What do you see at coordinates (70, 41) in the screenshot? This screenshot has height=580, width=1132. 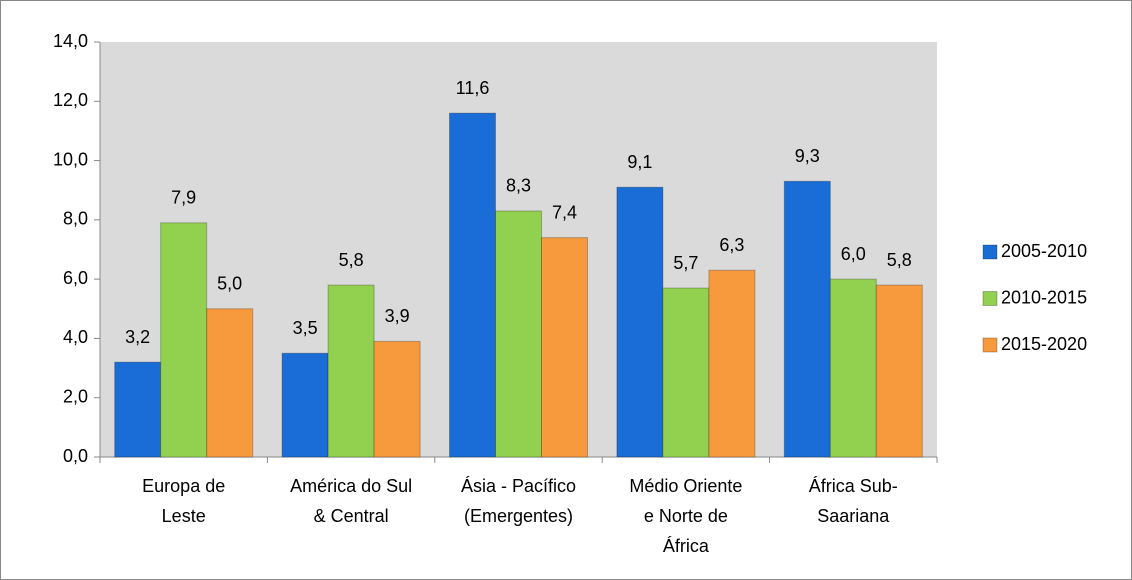 I see `y-tick-label: 14,0` at bounding box center [70, 41].